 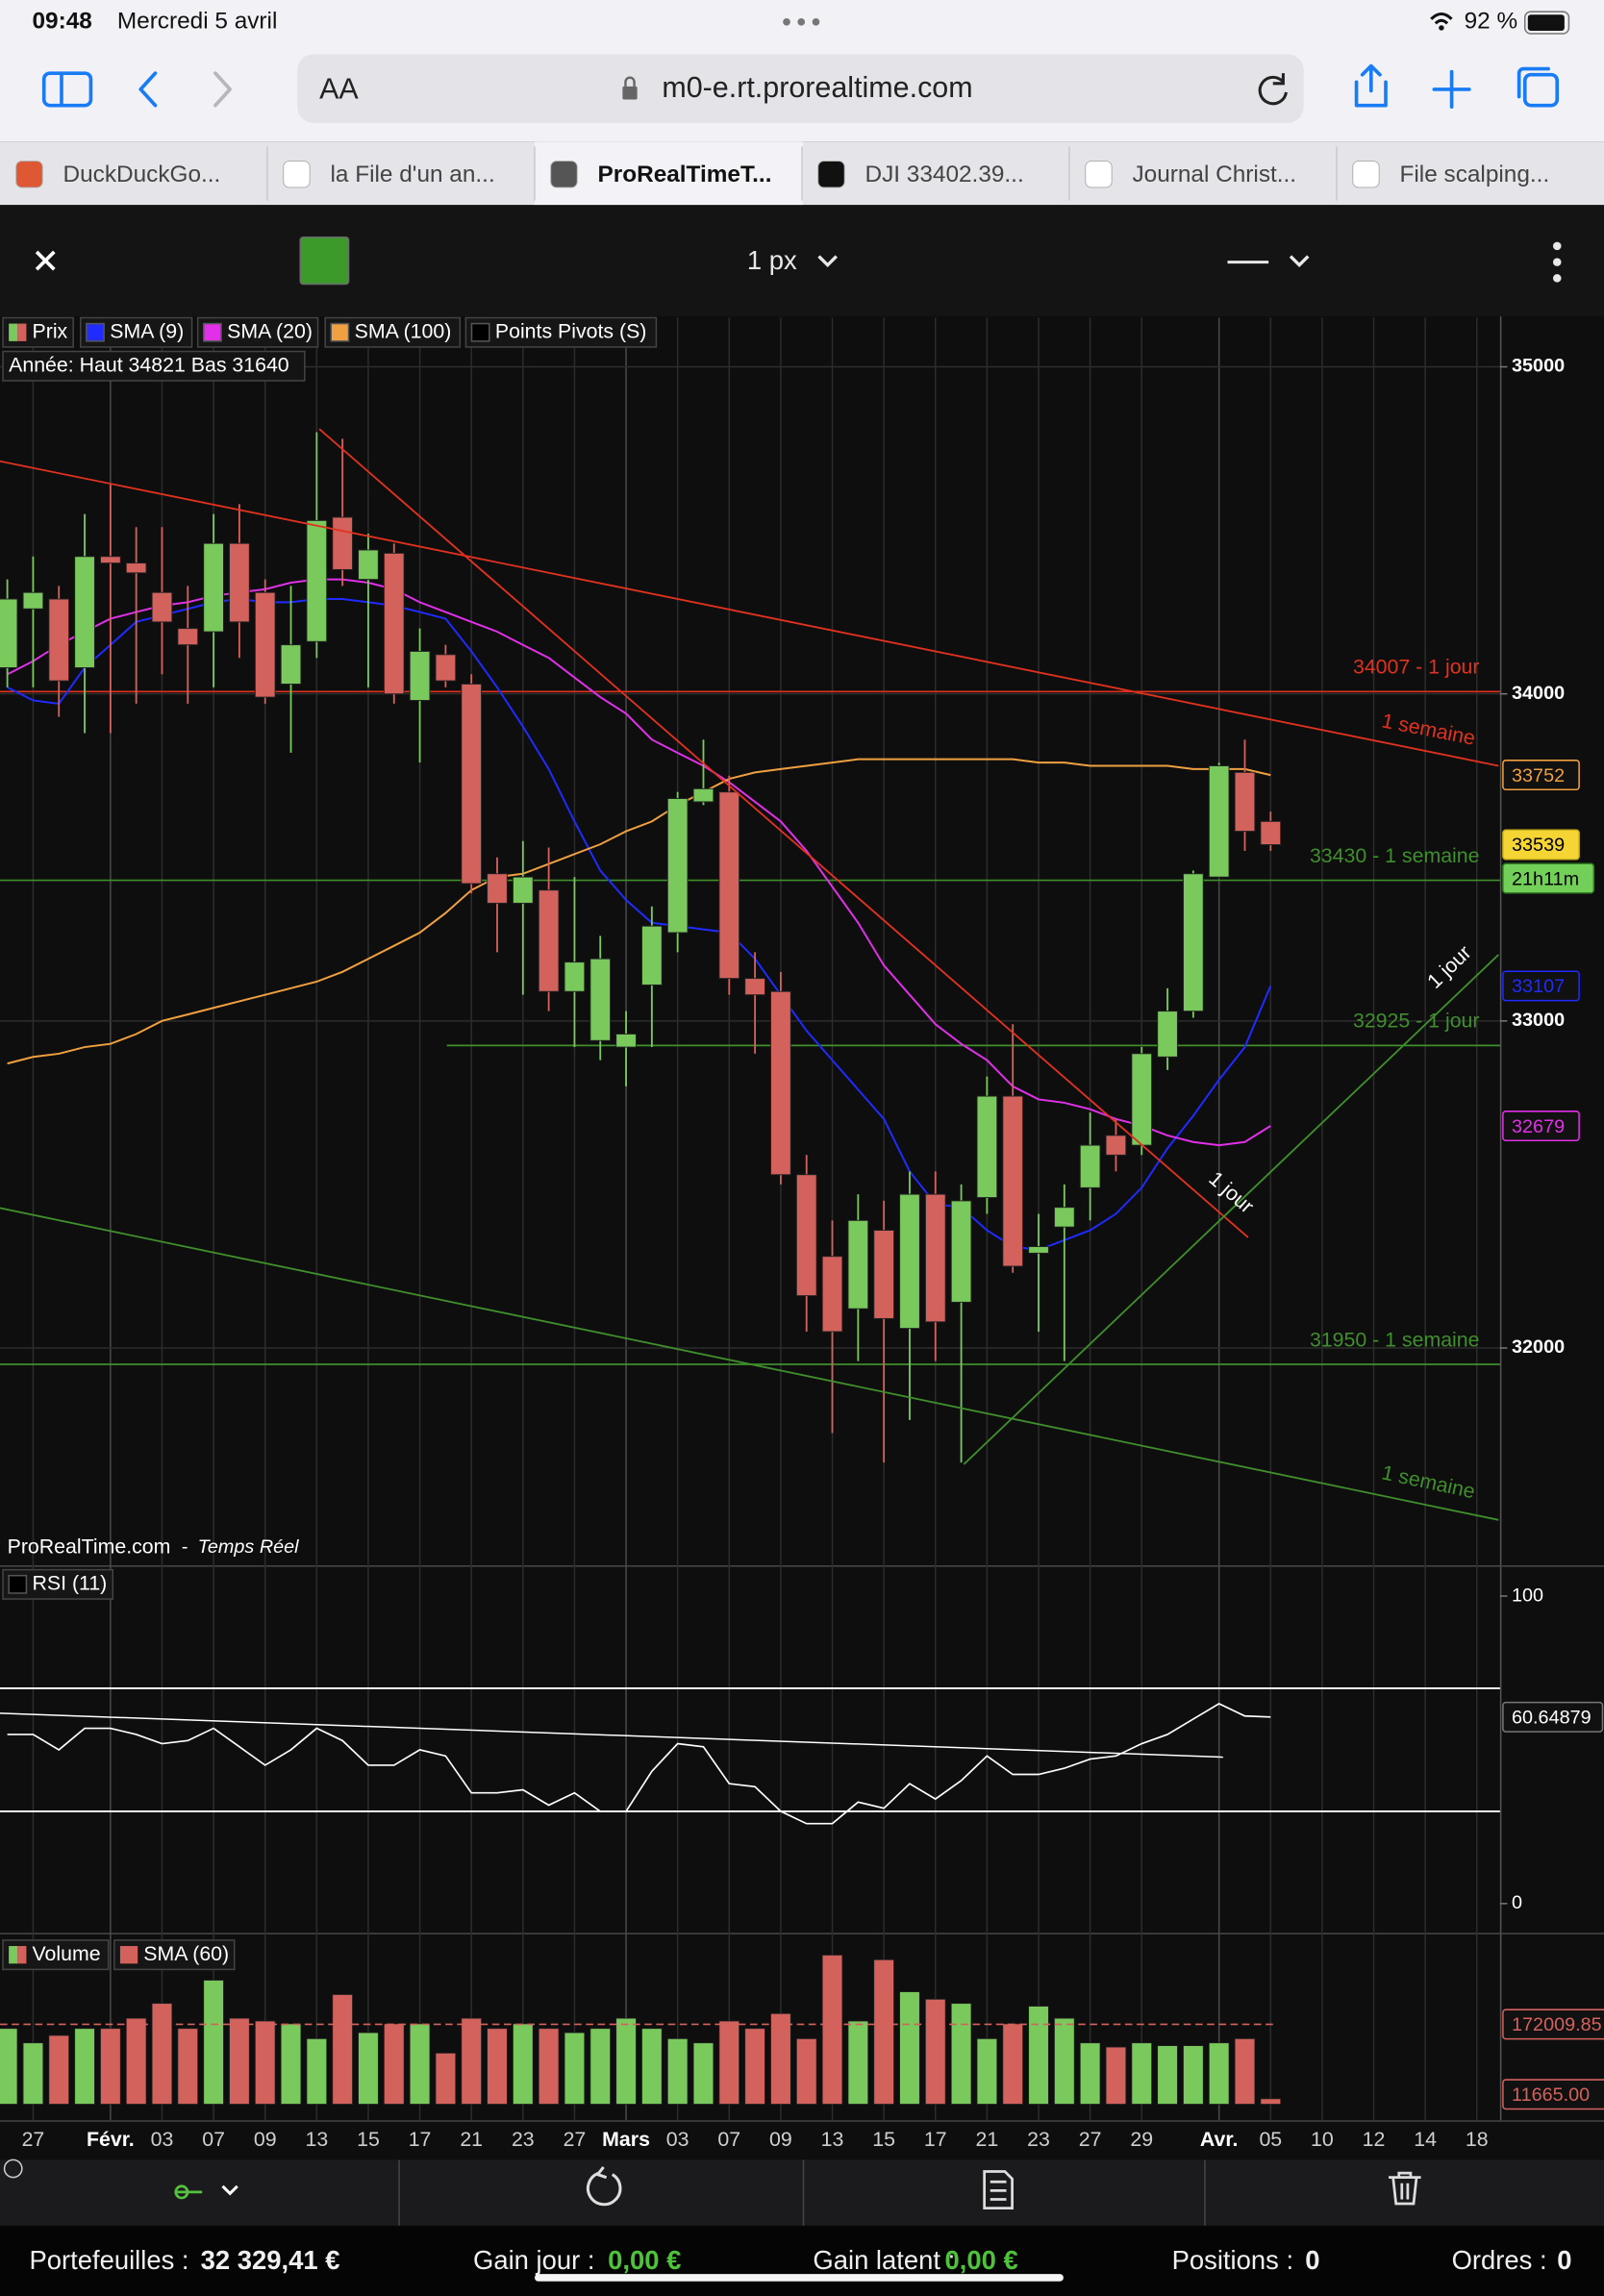 What do you see at coordinates (147, 330) in the screenshot?
I see `legend-label: SMA (9)` at bounding box center [147, 330].